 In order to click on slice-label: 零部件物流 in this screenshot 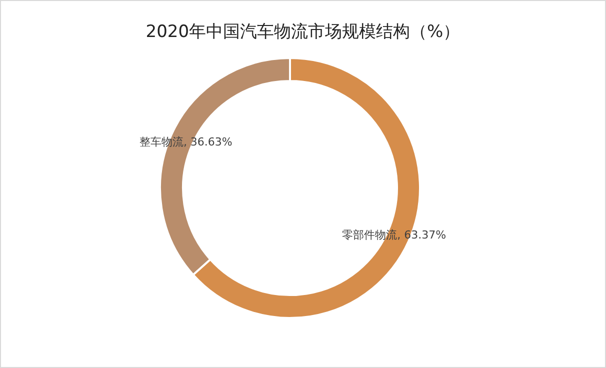, I will do `click(370, 235)`.